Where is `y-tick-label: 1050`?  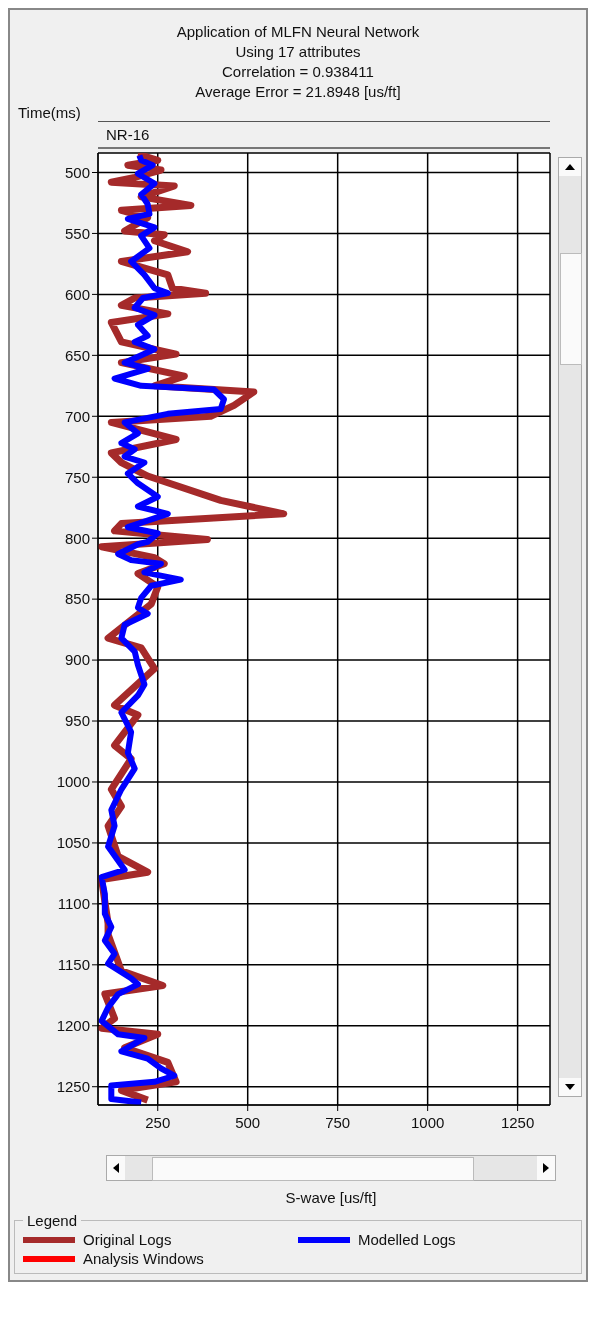 y-tick-label: 1050 is located at coordinates (73, 843).